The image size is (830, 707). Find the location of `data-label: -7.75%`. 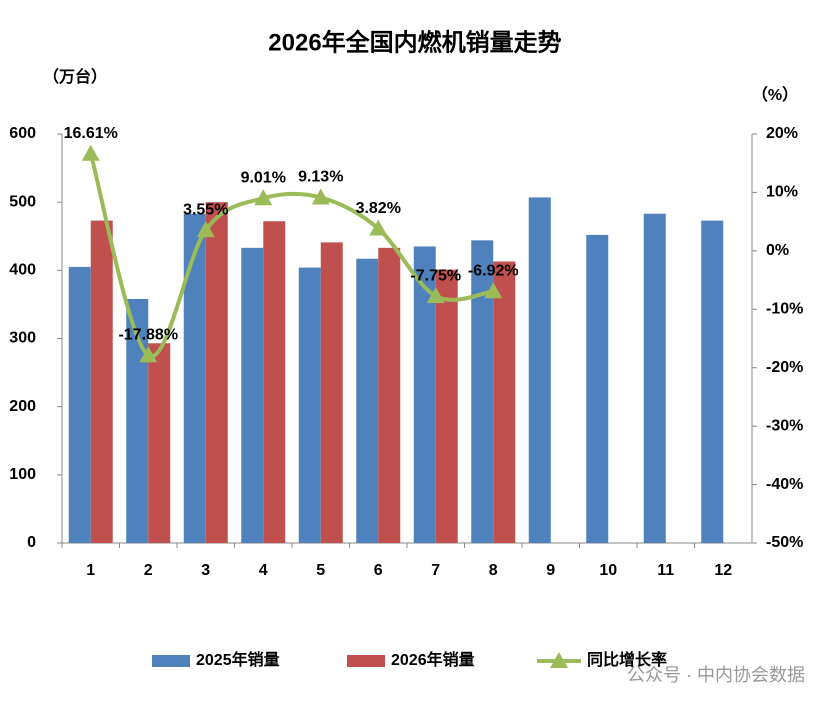

data-label: -7.75% is located at coordinates (435, 275).